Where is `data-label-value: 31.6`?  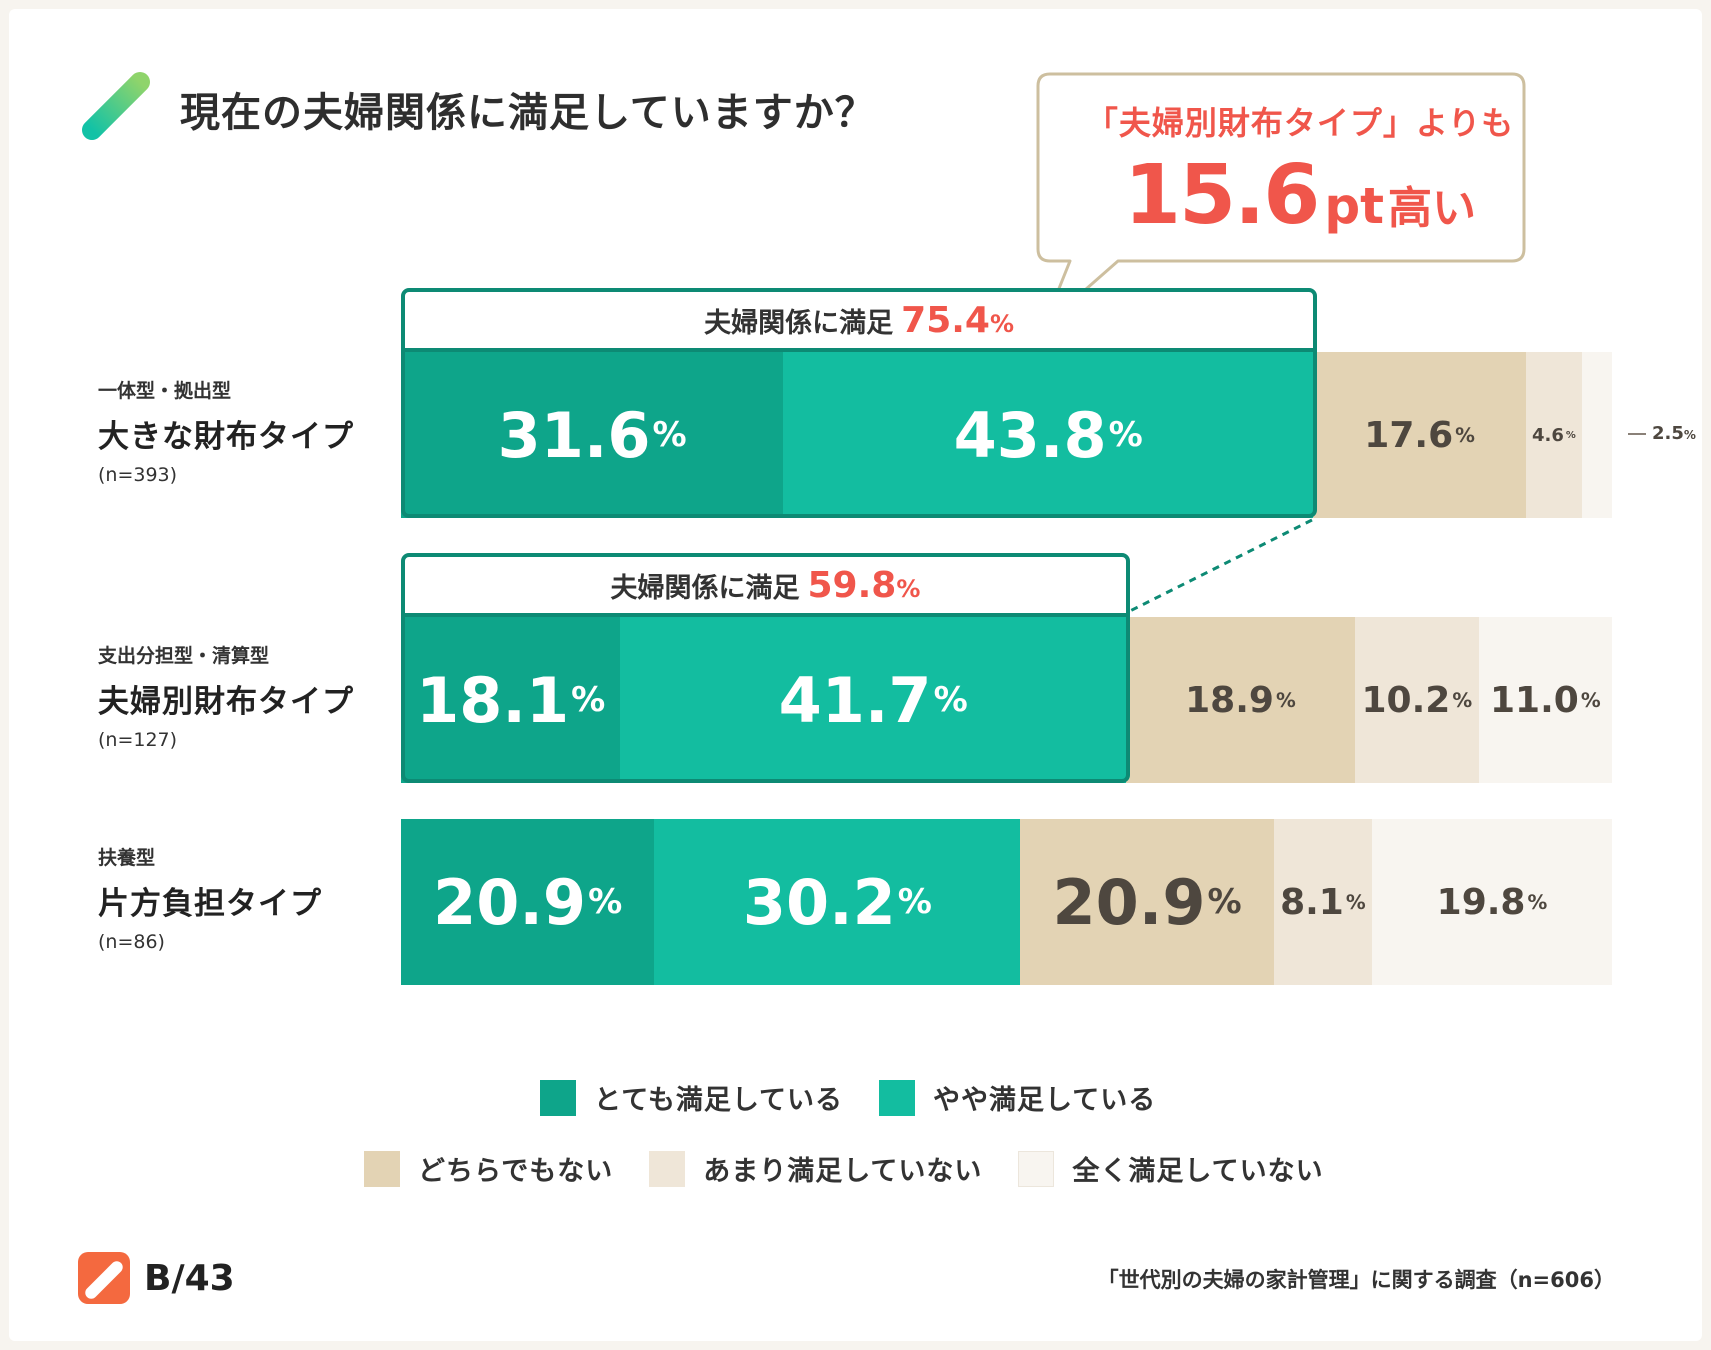
data-label-value: 31.6 is located at coordinates (574, 435).